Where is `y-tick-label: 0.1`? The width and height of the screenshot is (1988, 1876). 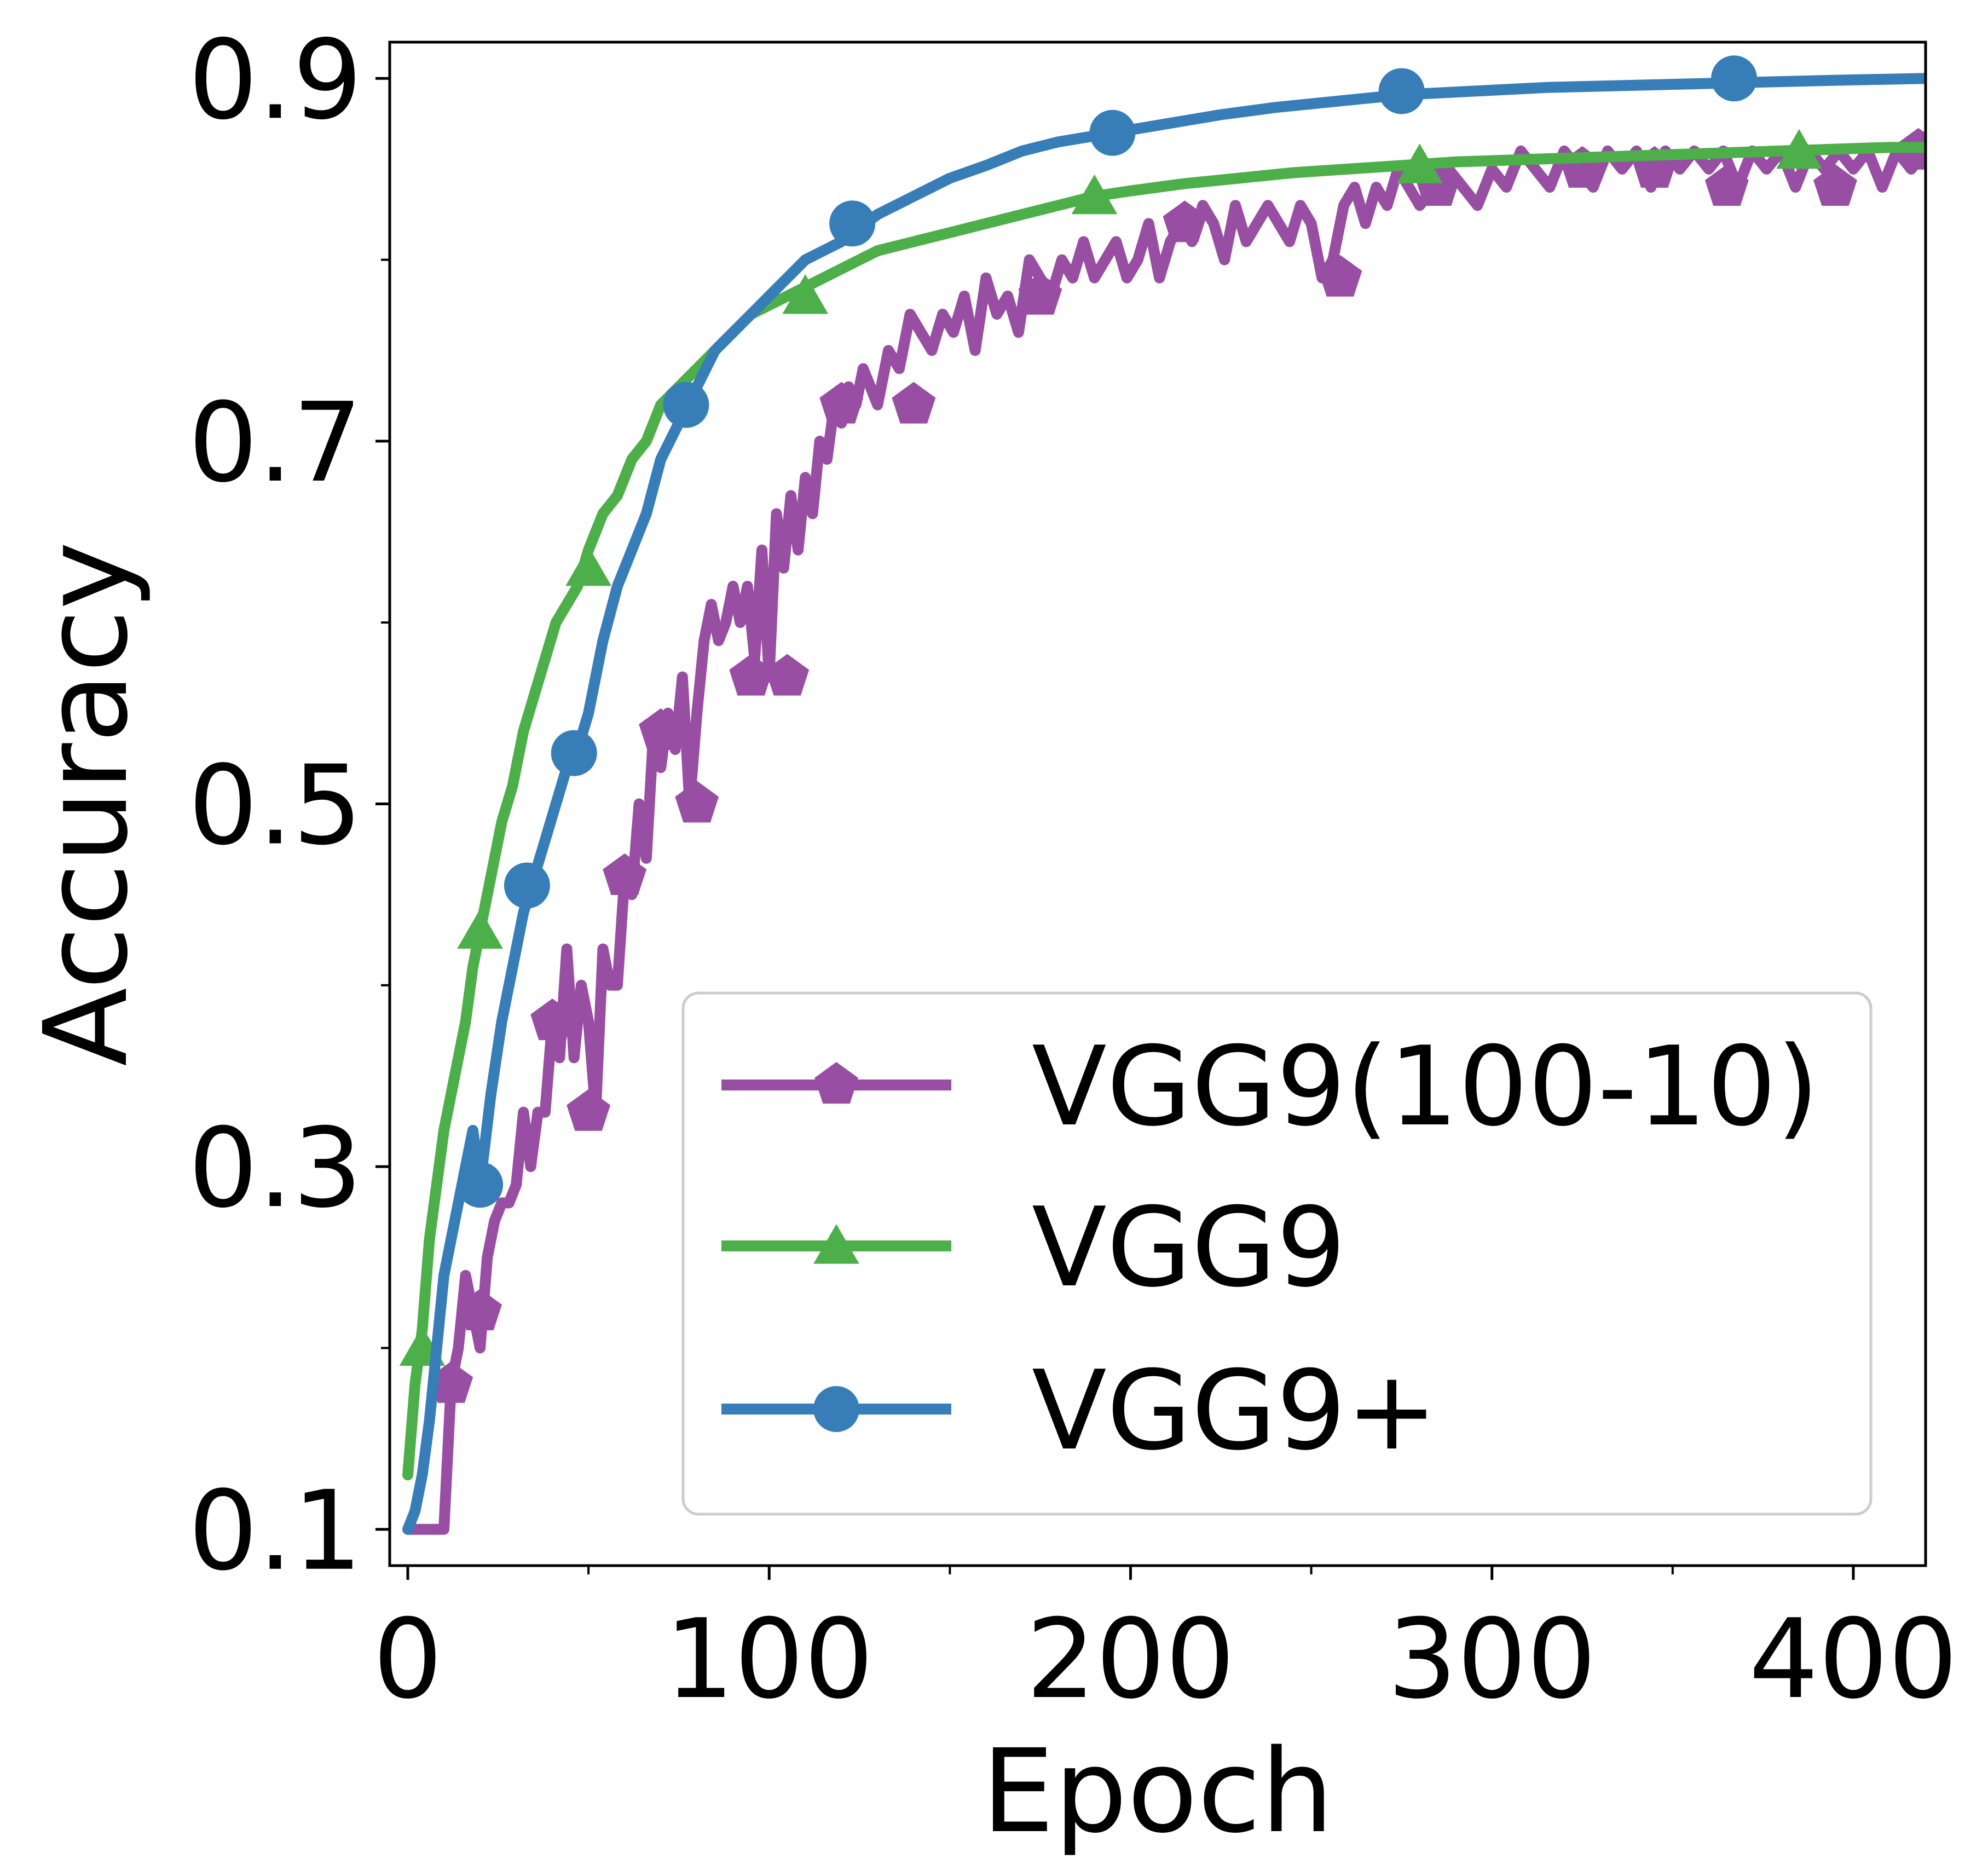 y-tick-label: 0.1 is located at coordinates (275, 1531).